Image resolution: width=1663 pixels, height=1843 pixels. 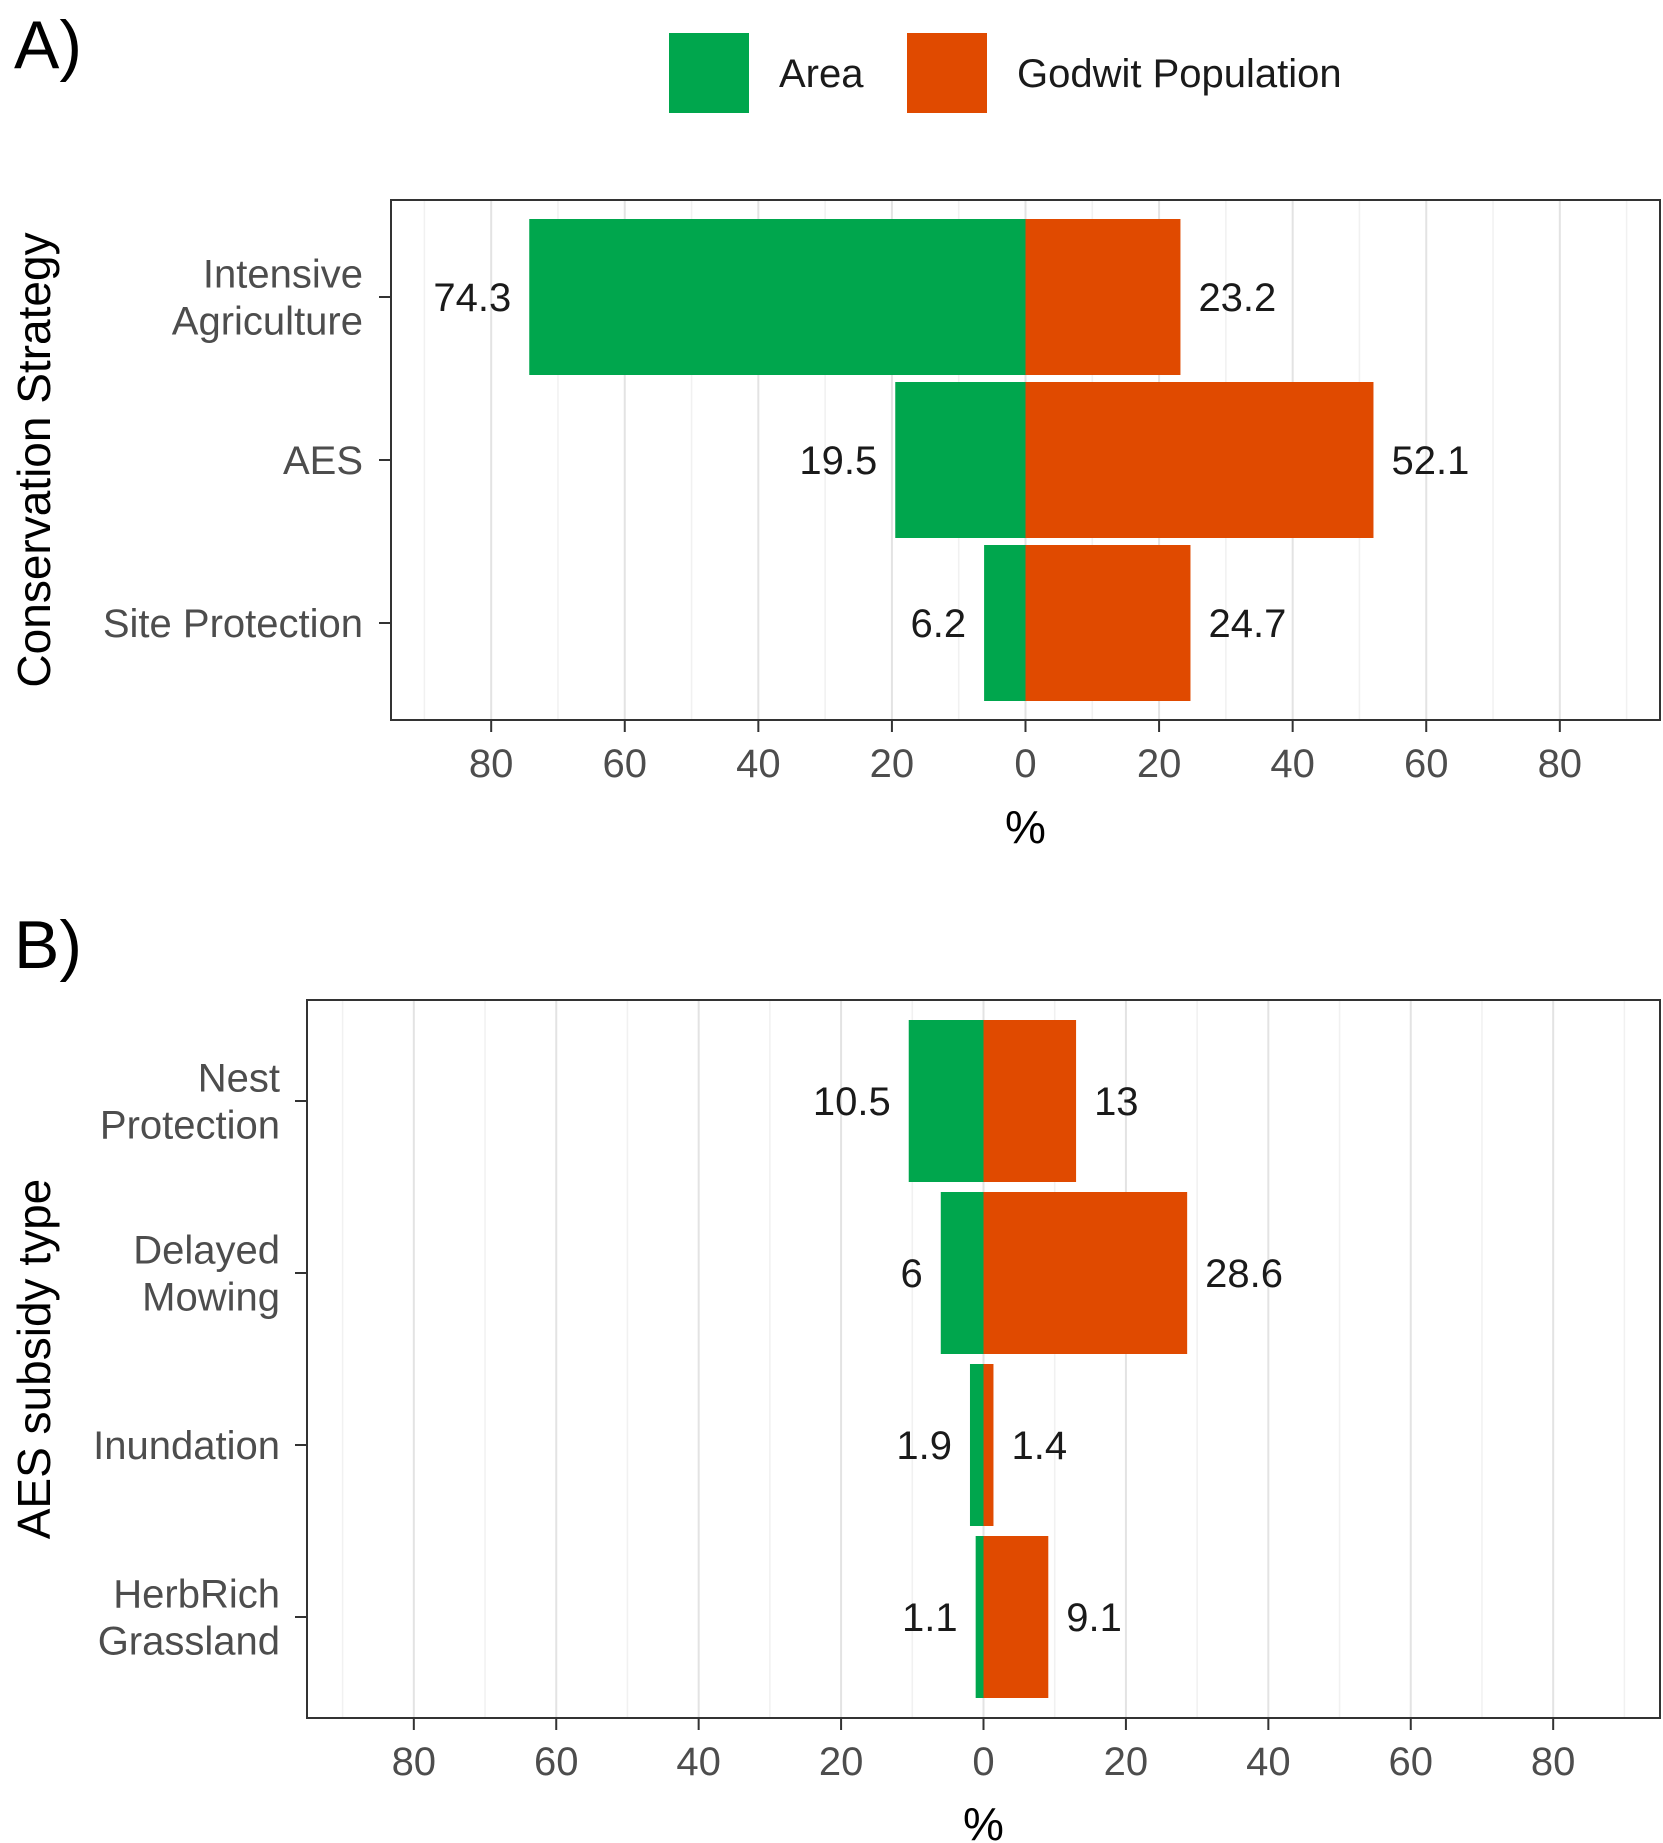 What do you see at coordinates (283, 275) in the screenshot?
I see `y-tick-label: Intensive` at bounding box center [283, 275].